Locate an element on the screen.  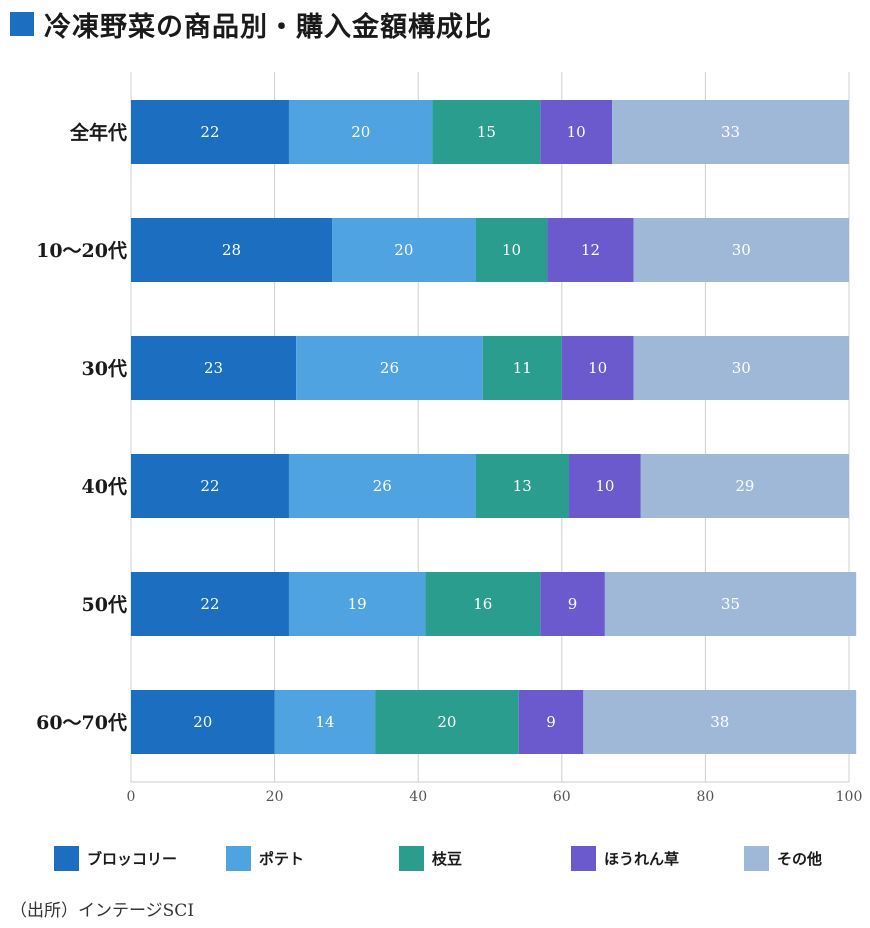
data-label: 28 is located at coordinates (231, 250).